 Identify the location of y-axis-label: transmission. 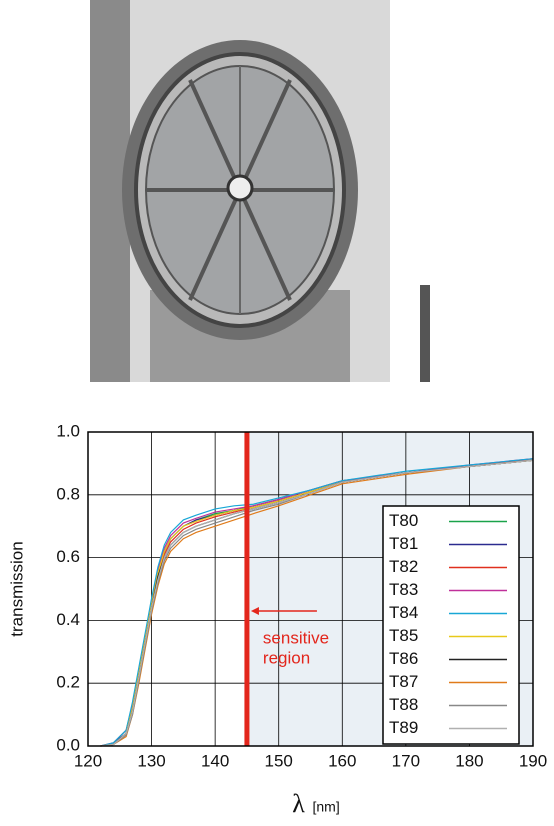
(16, 588).